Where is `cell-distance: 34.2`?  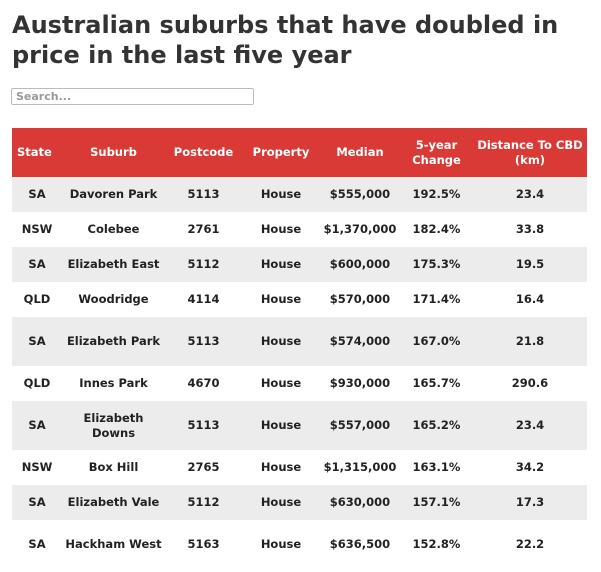 cell-distance: 34.2 is located at coordinates (530, 467).